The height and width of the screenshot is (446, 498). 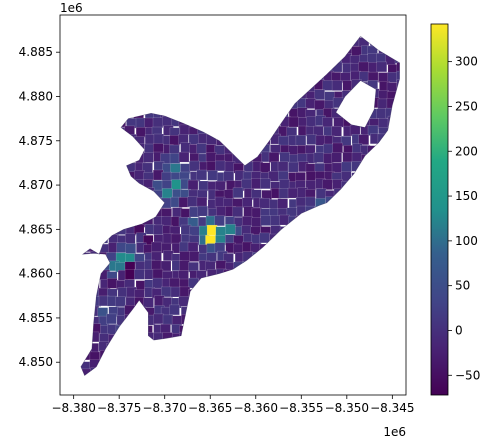 What do you see at coordinates (347, 408) in the screenshot?
I see `x-tick-label: −8.350` at bounding box center [347, 408].